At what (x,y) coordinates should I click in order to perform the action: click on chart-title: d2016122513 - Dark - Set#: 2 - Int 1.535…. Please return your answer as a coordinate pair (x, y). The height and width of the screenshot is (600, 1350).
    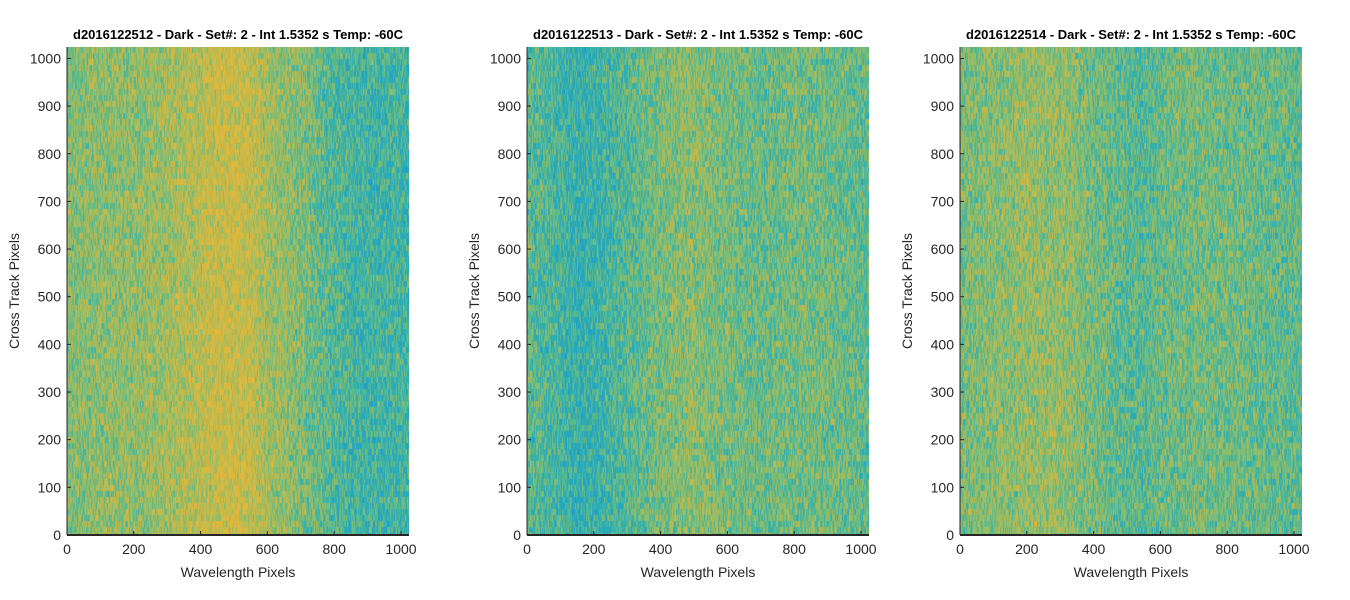
    Looking at the image, I should click on (698, 34).